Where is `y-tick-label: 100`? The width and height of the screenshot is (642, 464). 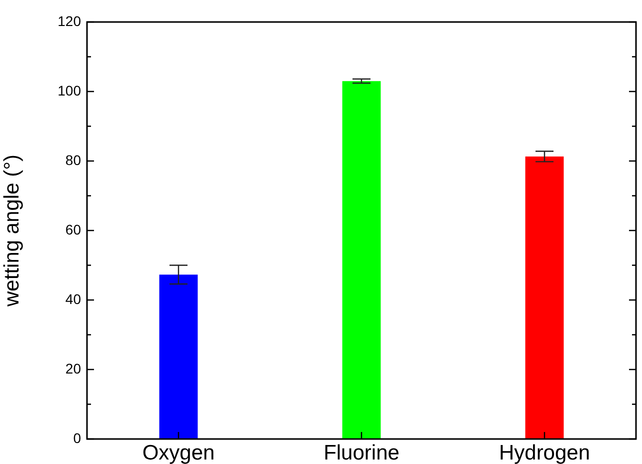
y-tick-label: 100 is located at coordinates (70, 90).